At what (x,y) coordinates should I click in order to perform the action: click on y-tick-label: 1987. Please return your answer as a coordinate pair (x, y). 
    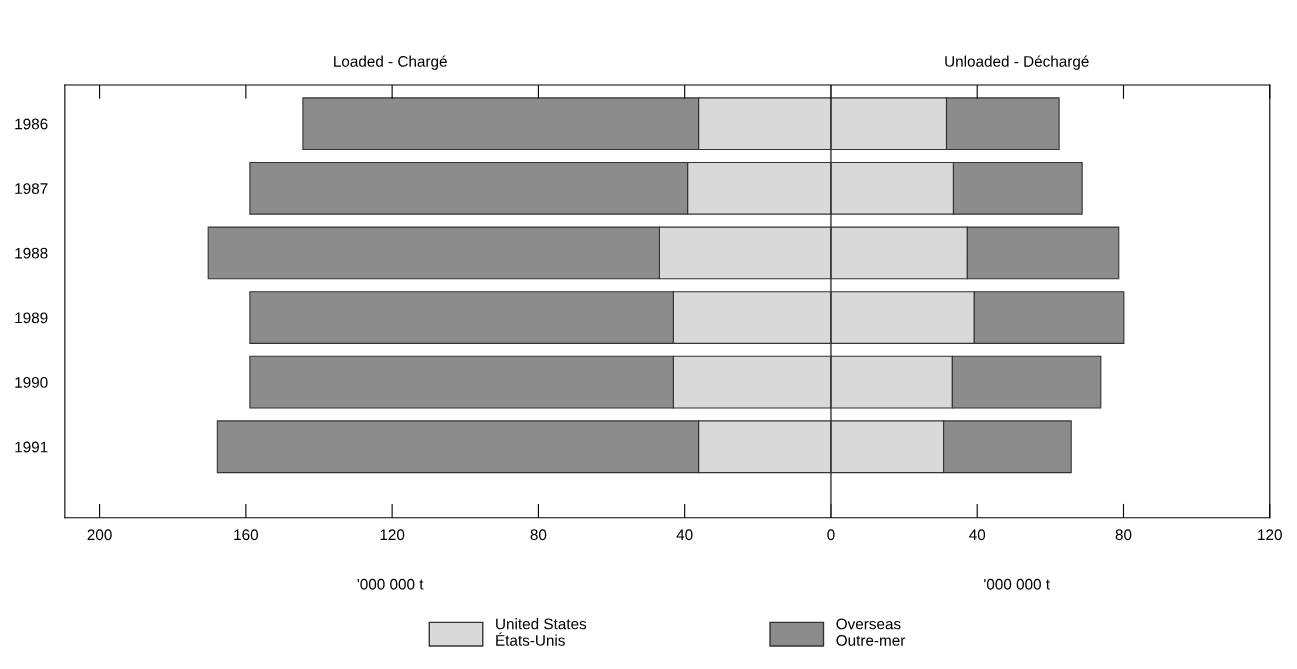
    Looking at the image, I should click on (31, 189).